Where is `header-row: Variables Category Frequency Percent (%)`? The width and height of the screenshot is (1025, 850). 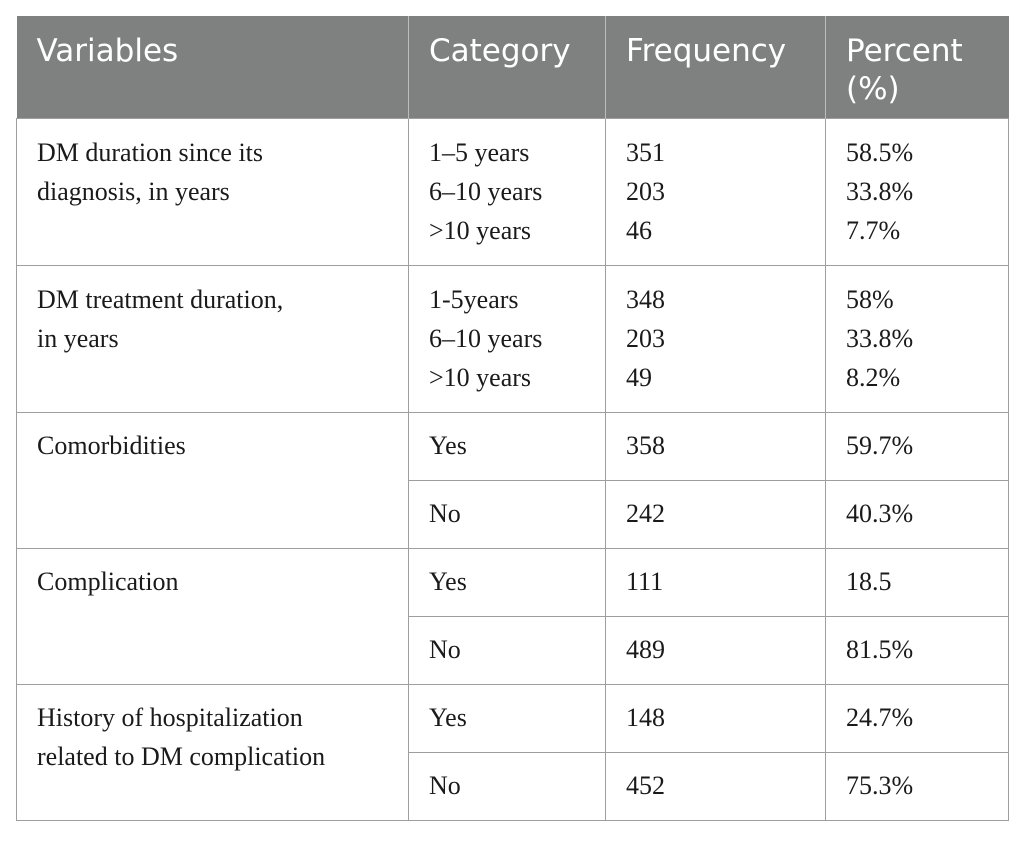
header-row: Variables Category Frequency Percent (%) is located at coordinates (512, 67).